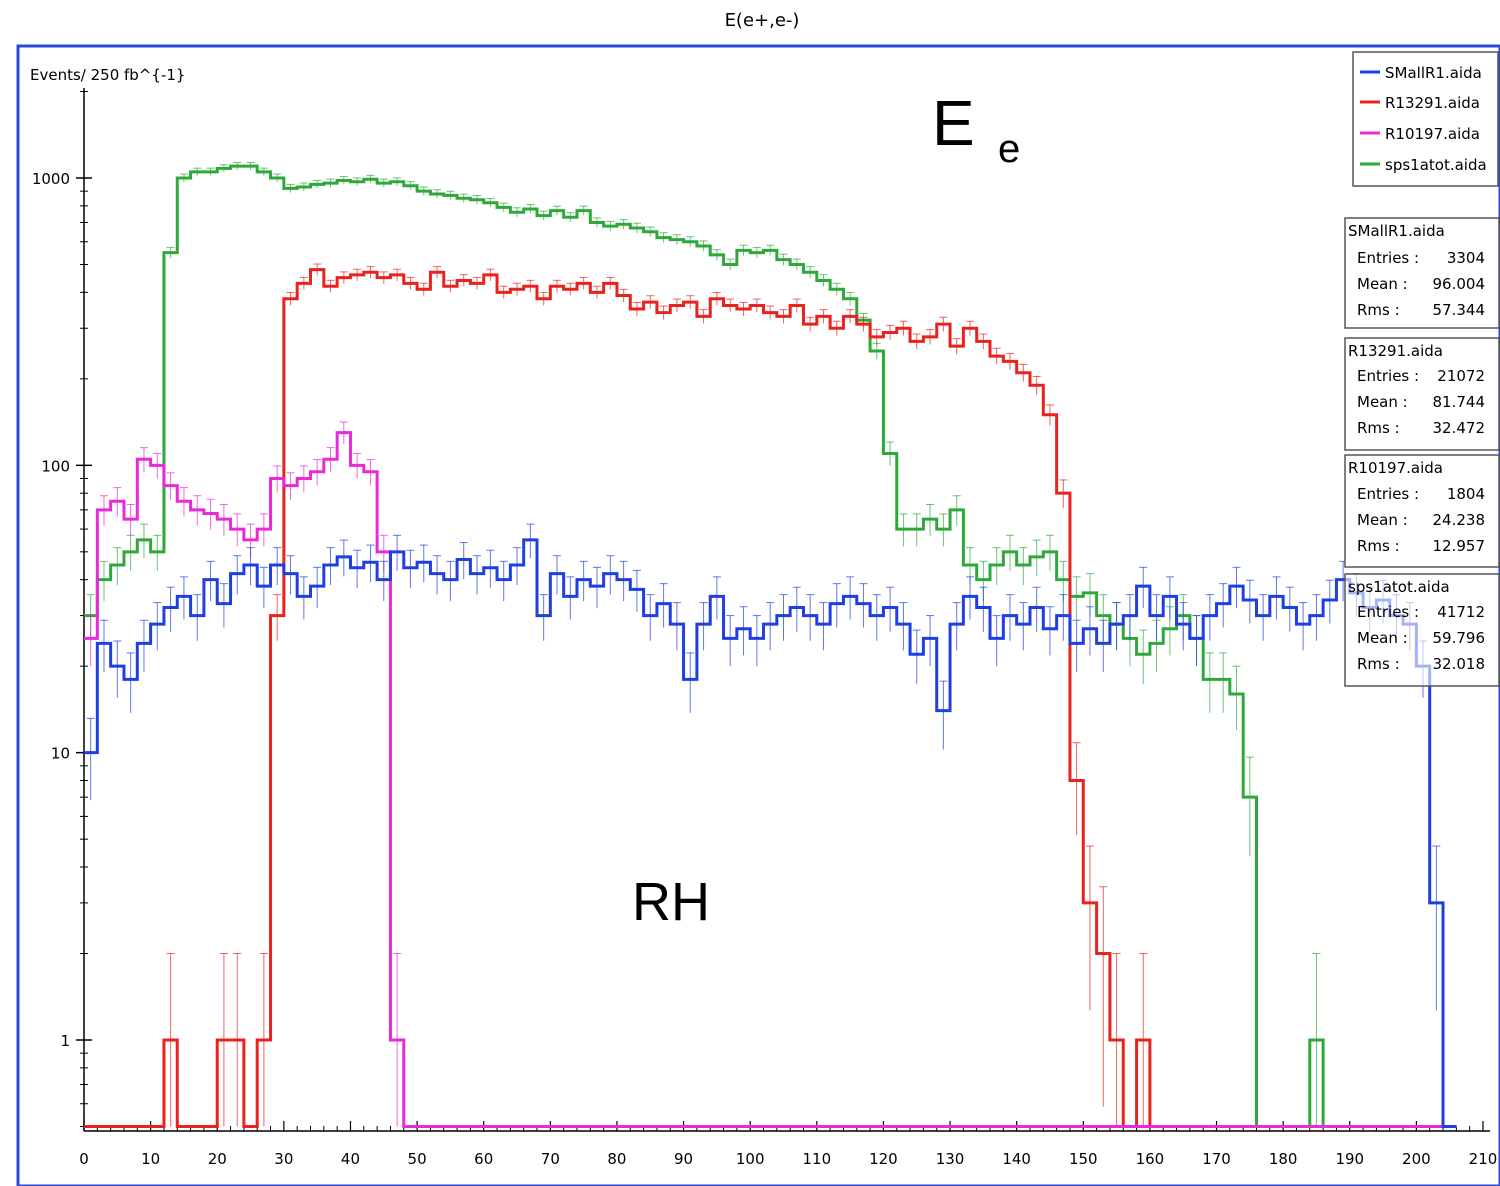 The image size is (1500, 1186). What do you see at coordinates (883, 1159) in the screenshot?
I see `x-tick-label: 120` at bounding box center [883, 1159].